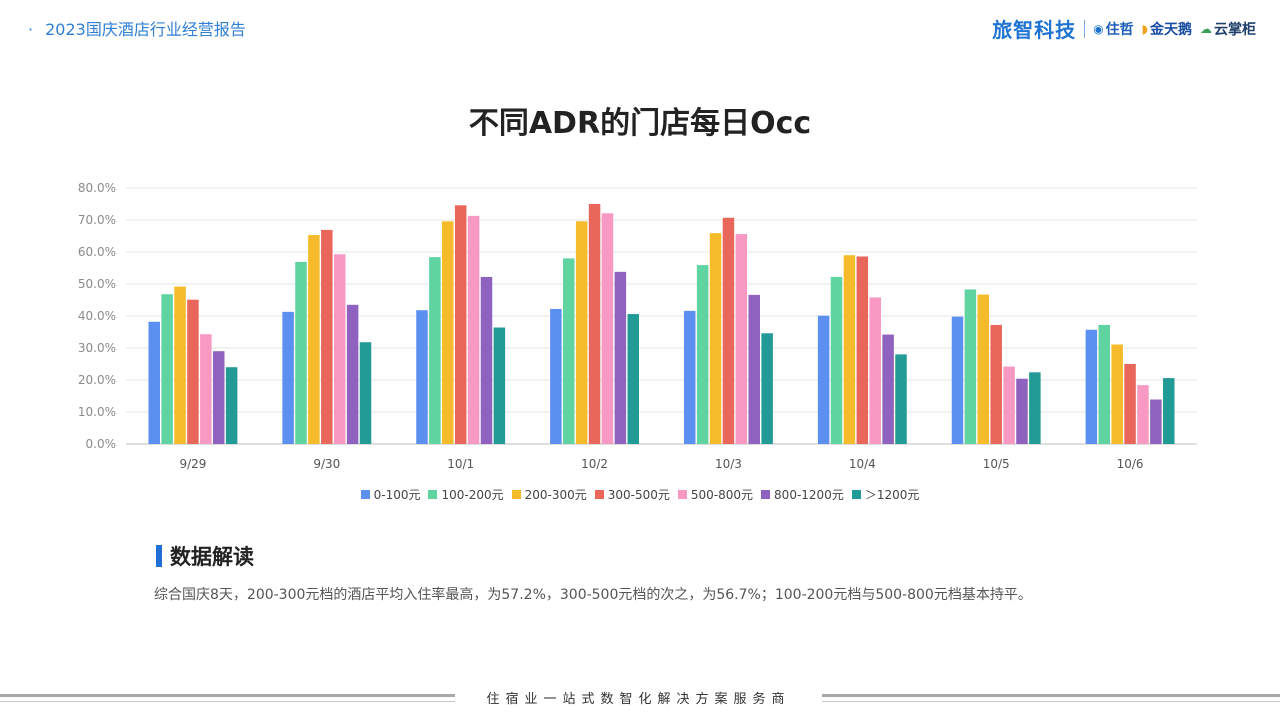 The height and width of the screenshot is (720, 1280). What do you see at coordinates (640, 123) in the screenshot?
I see `chart-title: 不同ADR的门店每日Occ` at bounding box center [640, 123].